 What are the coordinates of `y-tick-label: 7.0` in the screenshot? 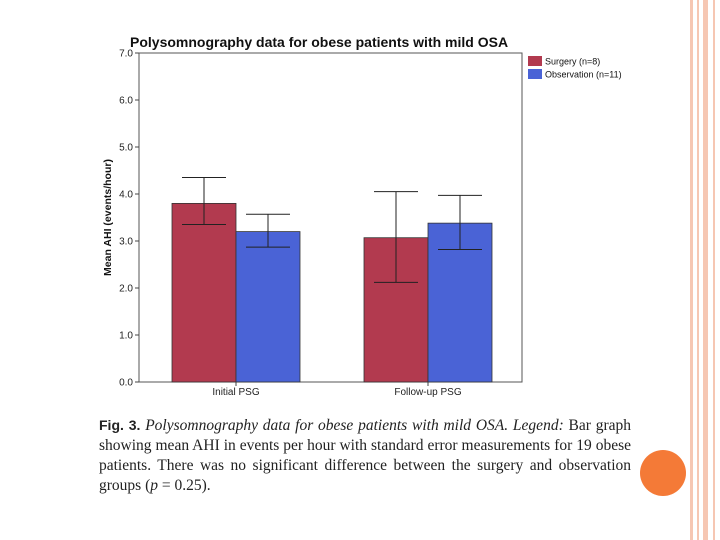 It's located at (126, 54).